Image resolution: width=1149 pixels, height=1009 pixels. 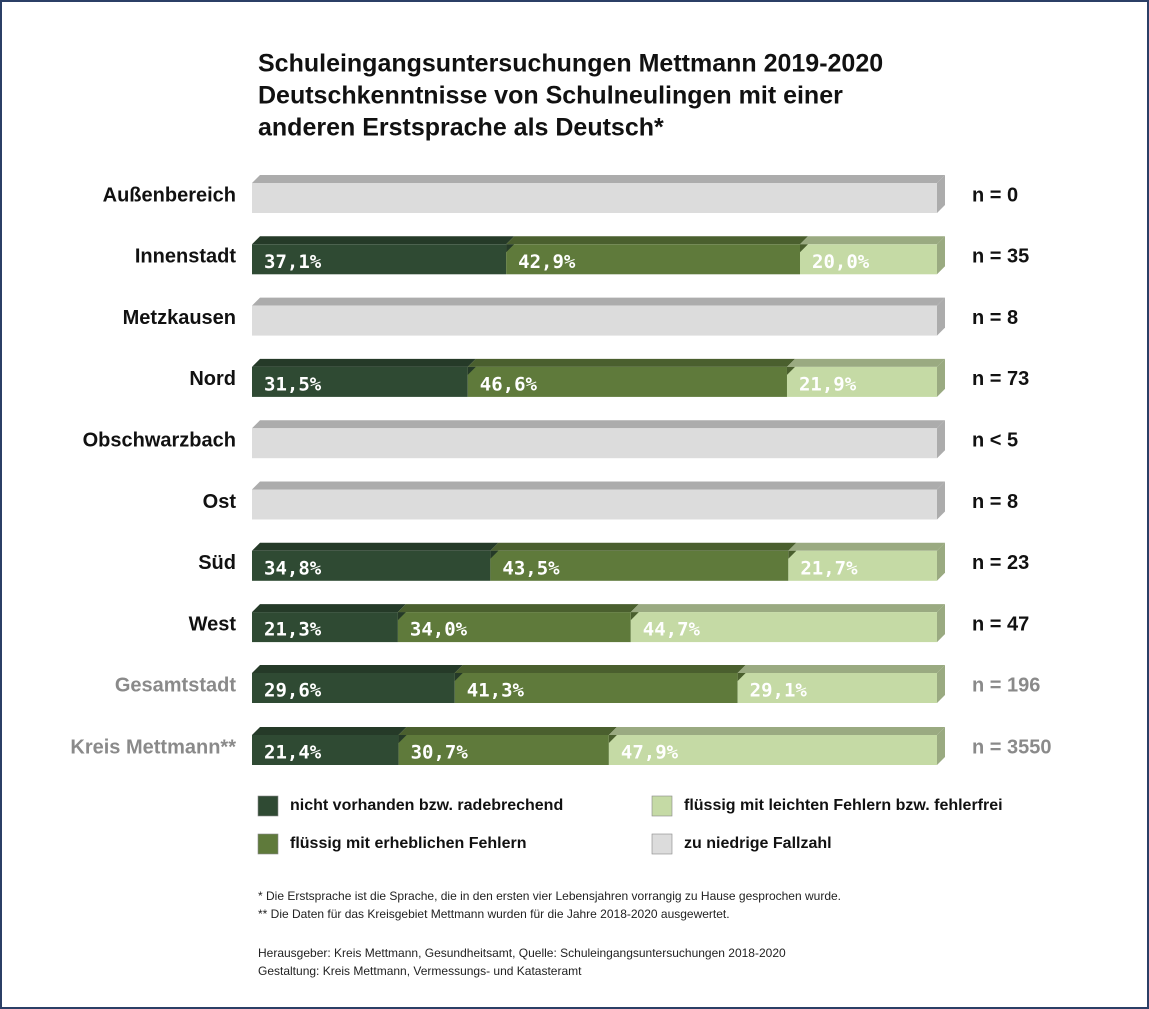 I want to click on category-label: Innenstadt, so click(x=185, y=257).